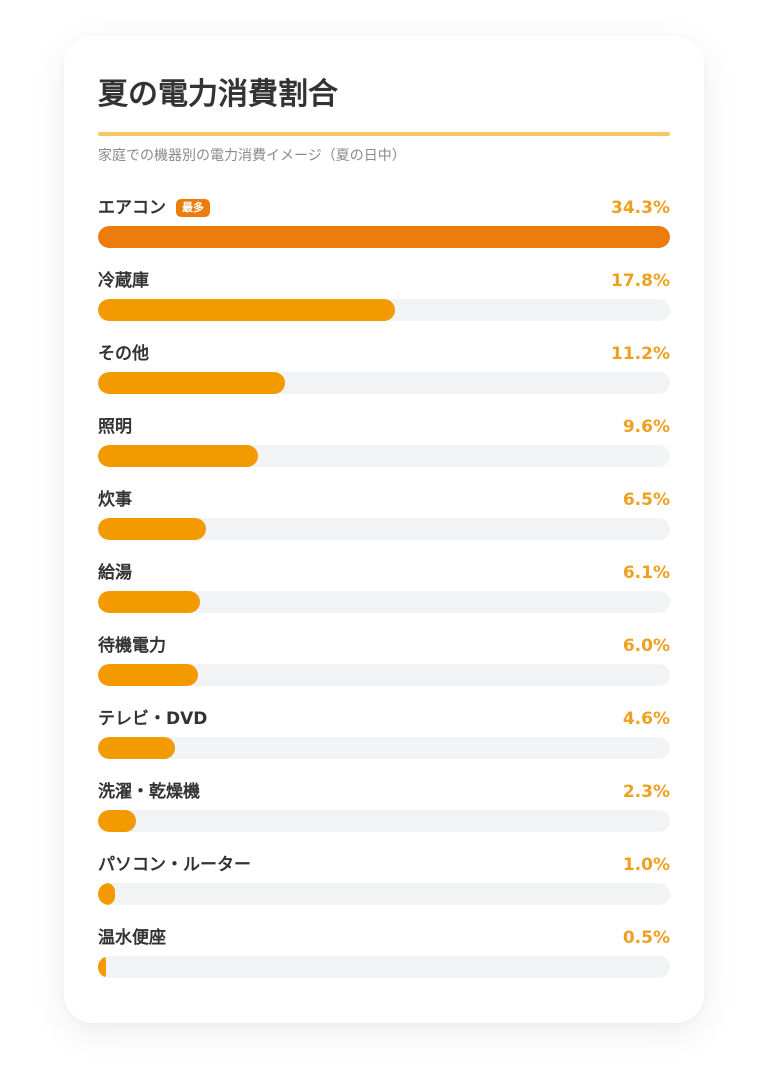  I want to click on category-label: パソコン・ルーター, so click(174, 865).